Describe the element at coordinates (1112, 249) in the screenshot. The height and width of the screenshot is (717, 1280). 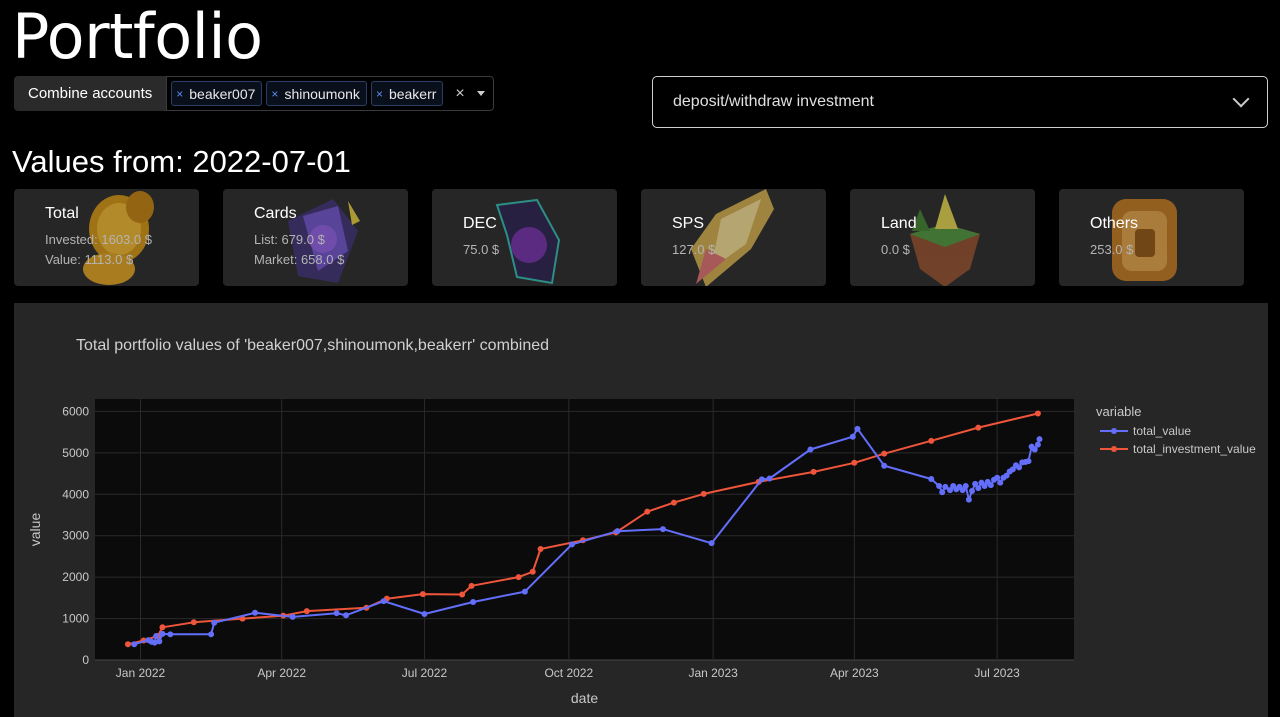
I see `others-value: 253.0 $` at that location.